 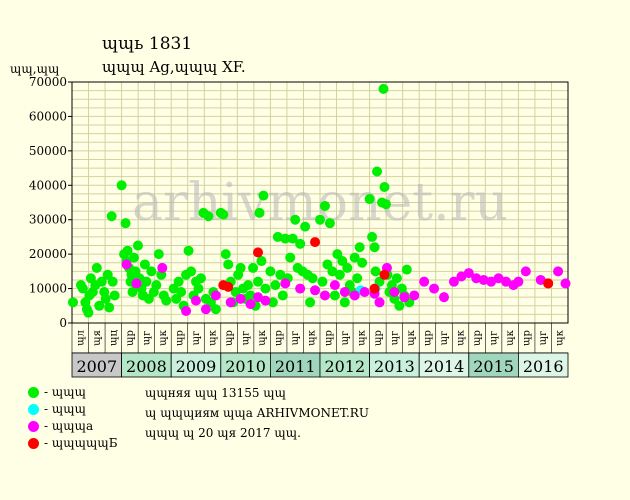 What do you see at coordinates (73, 443) in the screenshot?
I see `legend-item-4: - ɰɰɰɰɰБ` at bounding box center [73, 443].